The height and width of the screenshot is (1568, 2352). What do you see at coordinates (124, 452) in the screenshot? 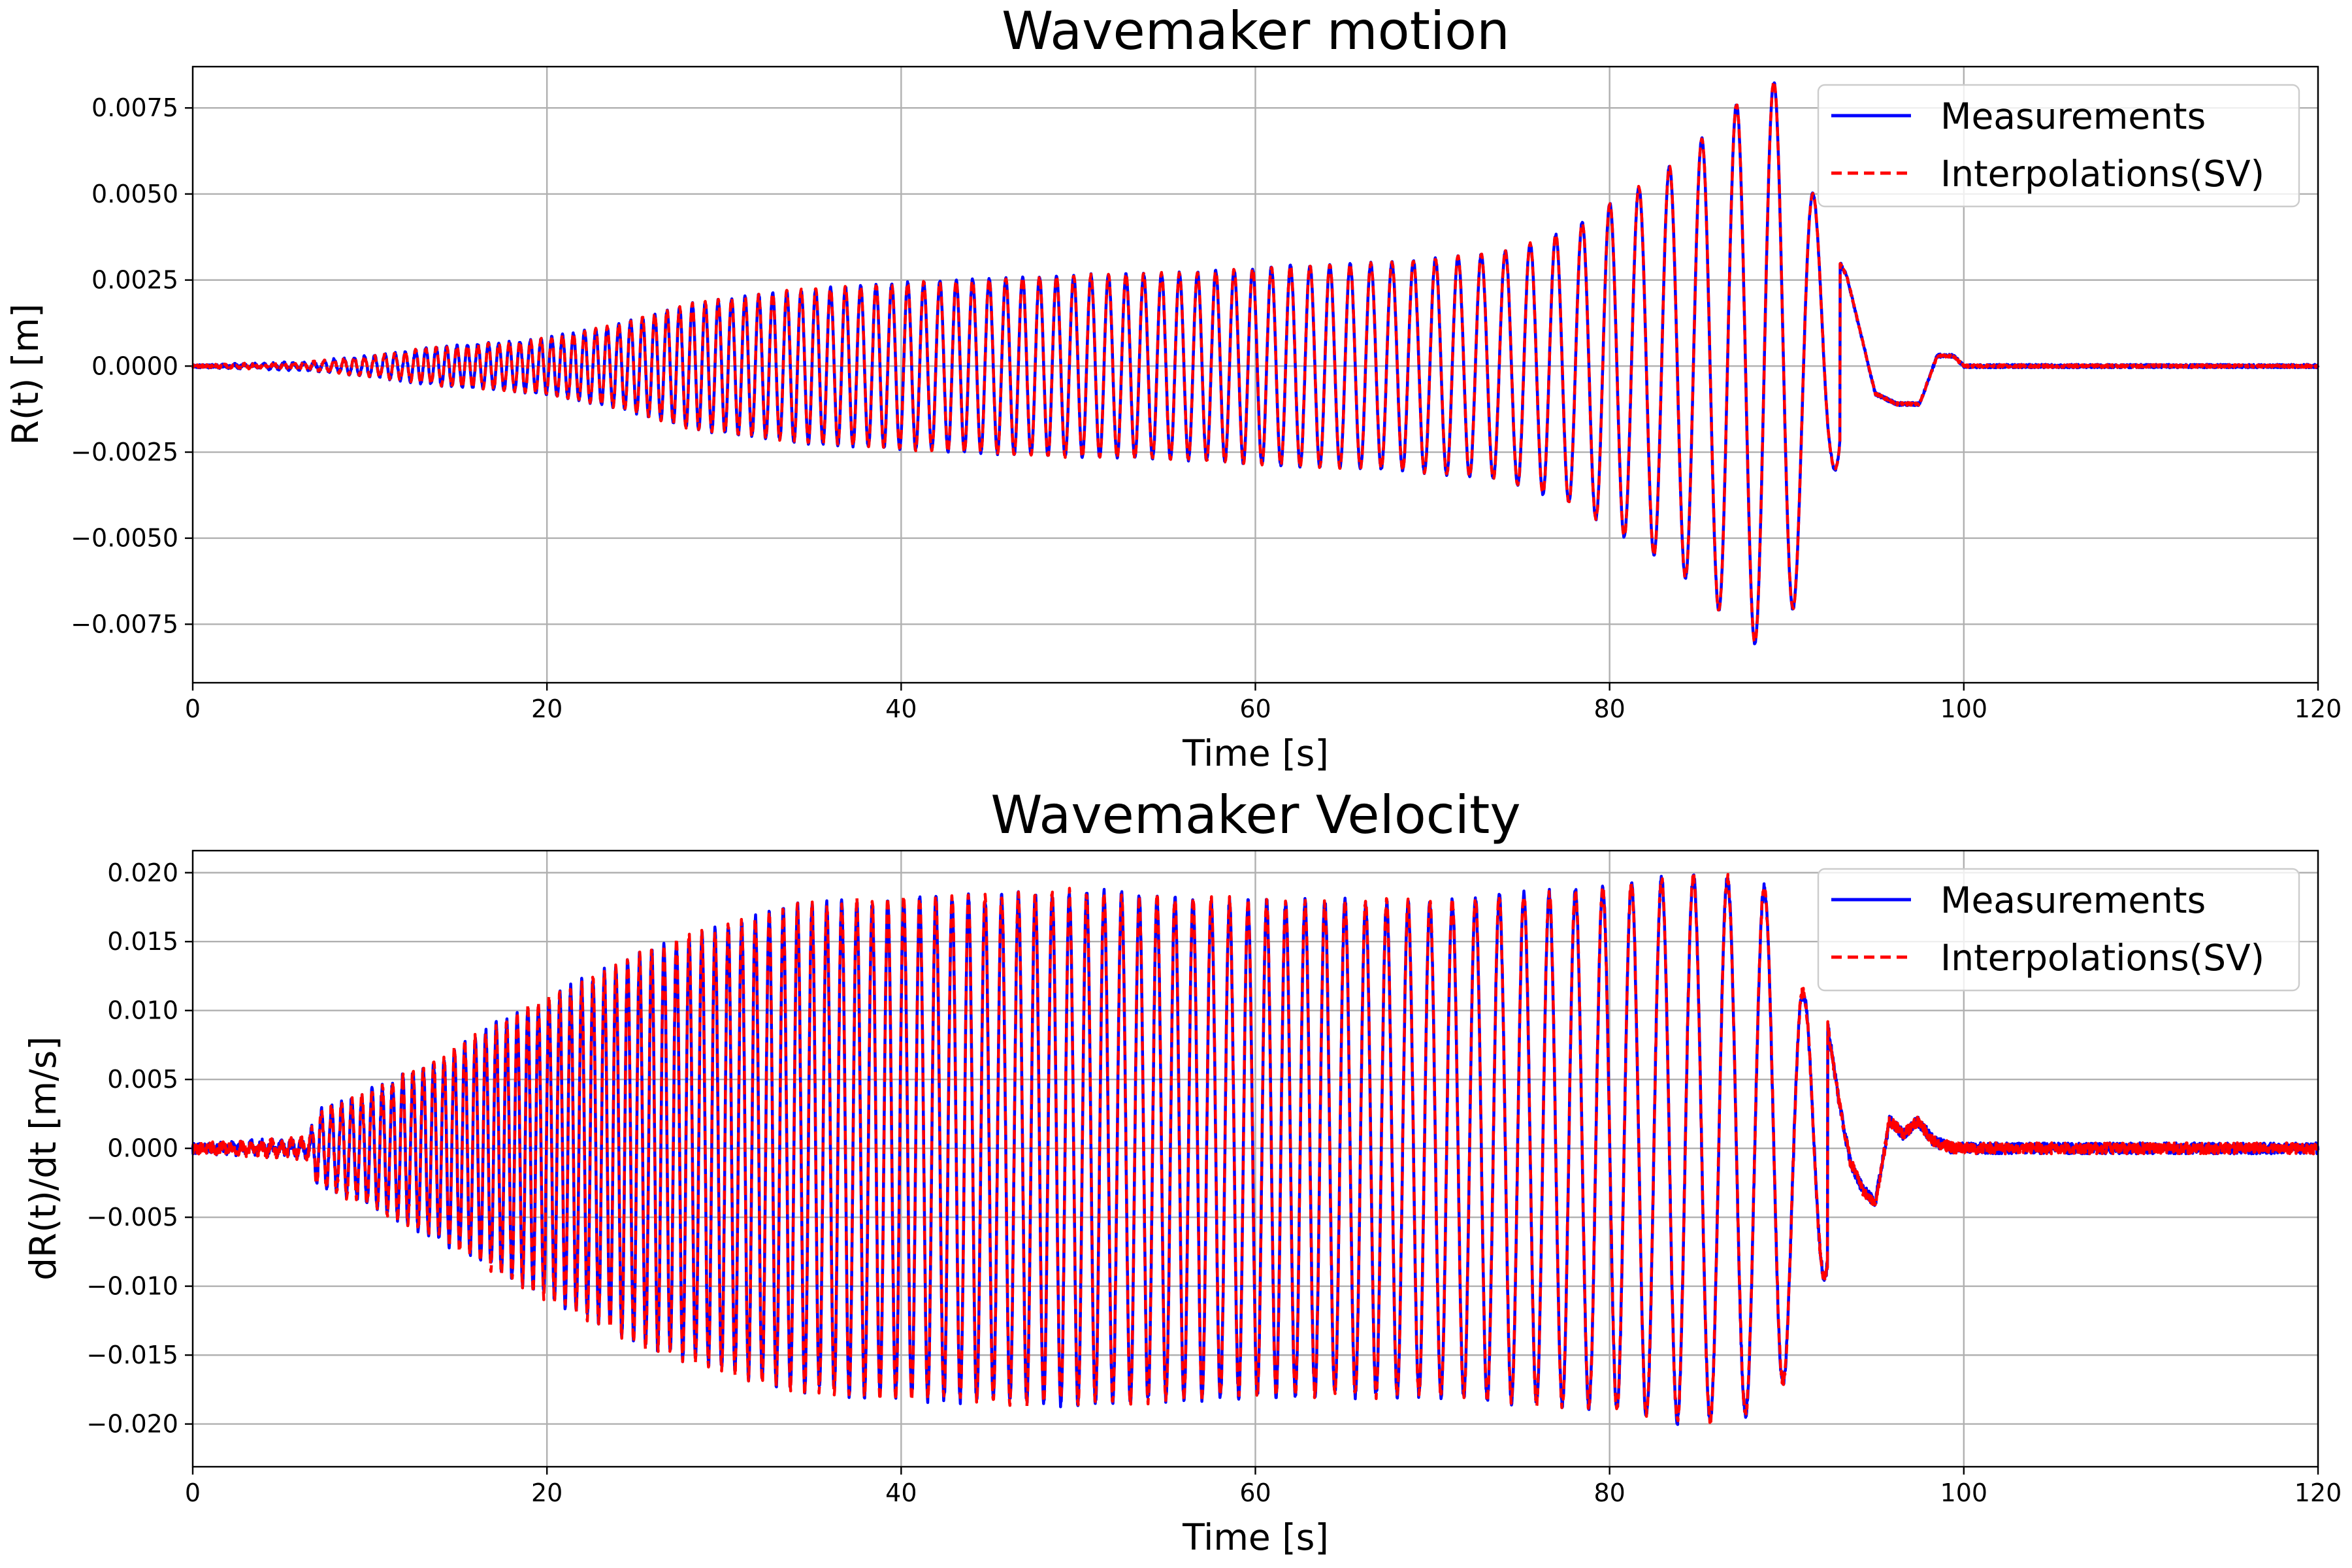
I see `y-tick-label: −0.0025` at bounding box center [124, 452].